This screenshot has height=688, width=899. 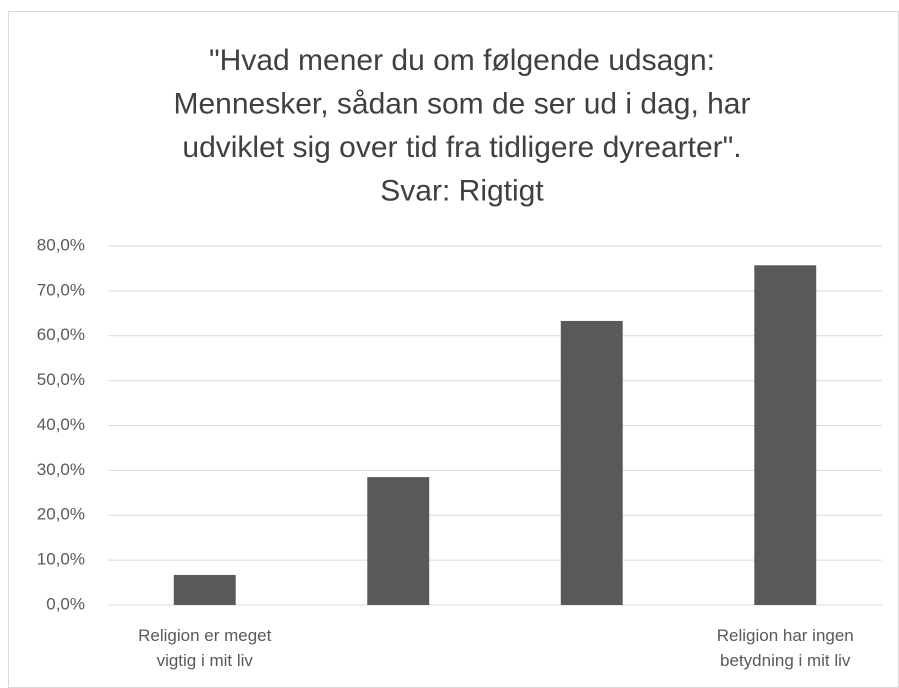 What do you see at coordinates (61, 514) in the screenshot?
I see `y-tick-label: 20,0%` at bounding box center [61, 514].